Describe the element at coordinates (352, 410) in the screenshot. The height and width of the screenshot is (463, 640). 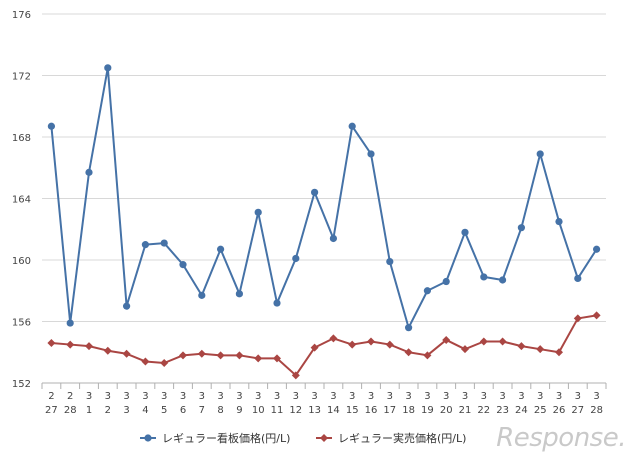
I see `x-tick-label: 15` at that location.